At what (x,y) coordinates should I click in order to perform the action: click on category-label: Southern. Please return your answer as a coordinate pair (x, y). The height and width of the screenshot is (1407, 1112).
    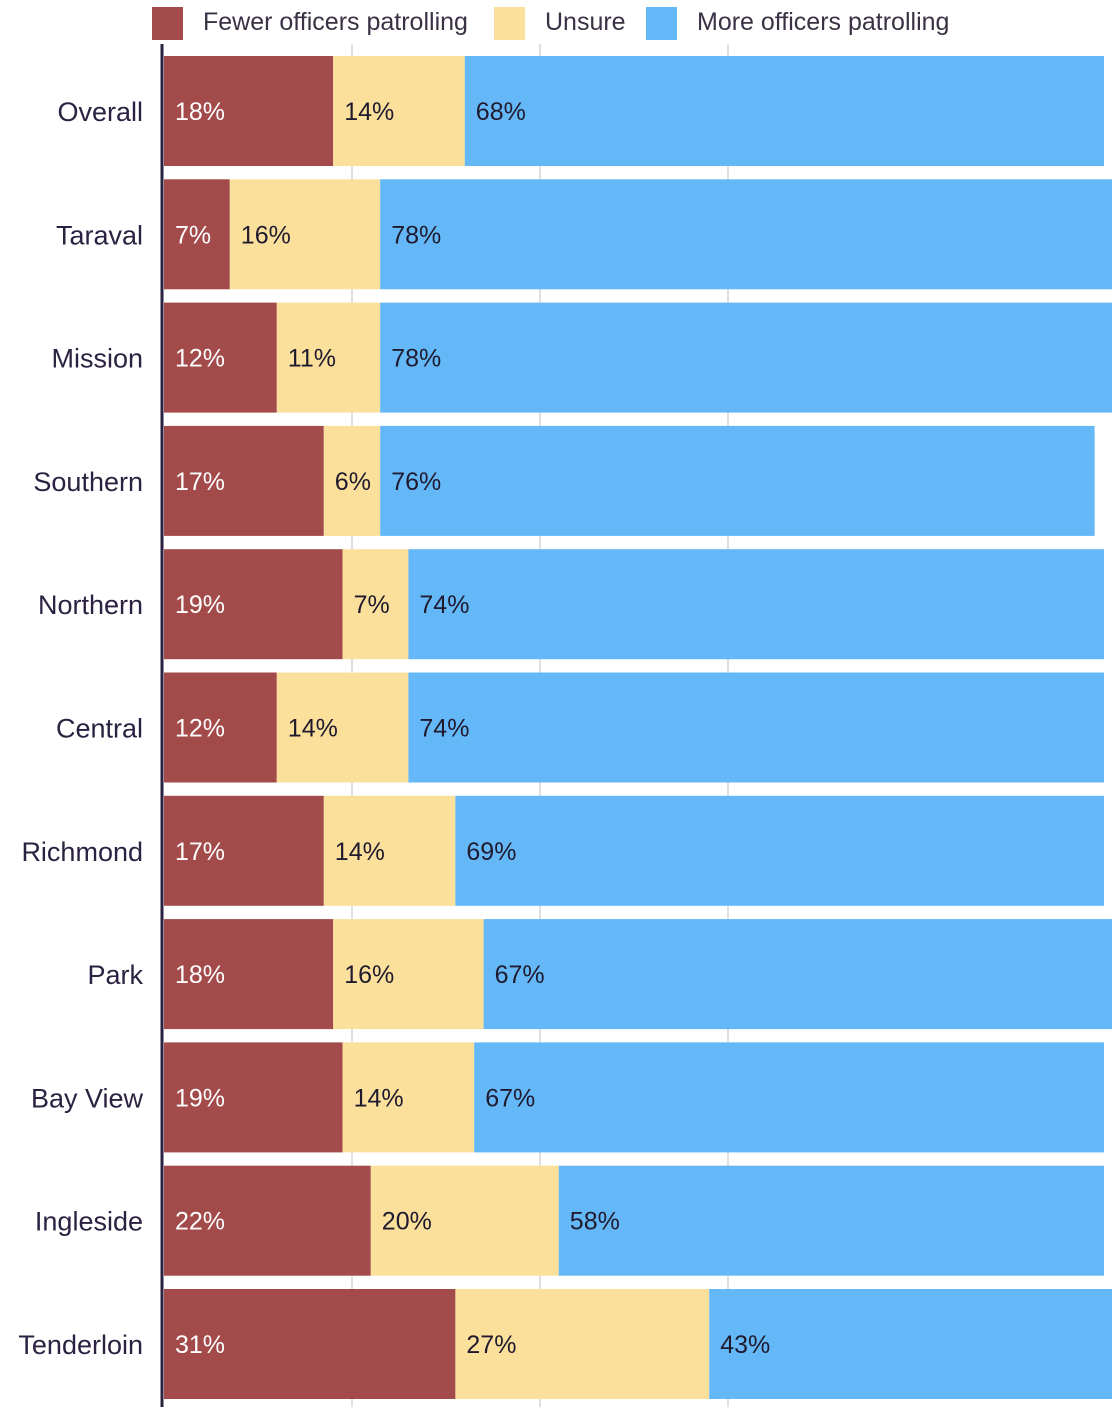
    Looking at the image, I should click on (88, 482).